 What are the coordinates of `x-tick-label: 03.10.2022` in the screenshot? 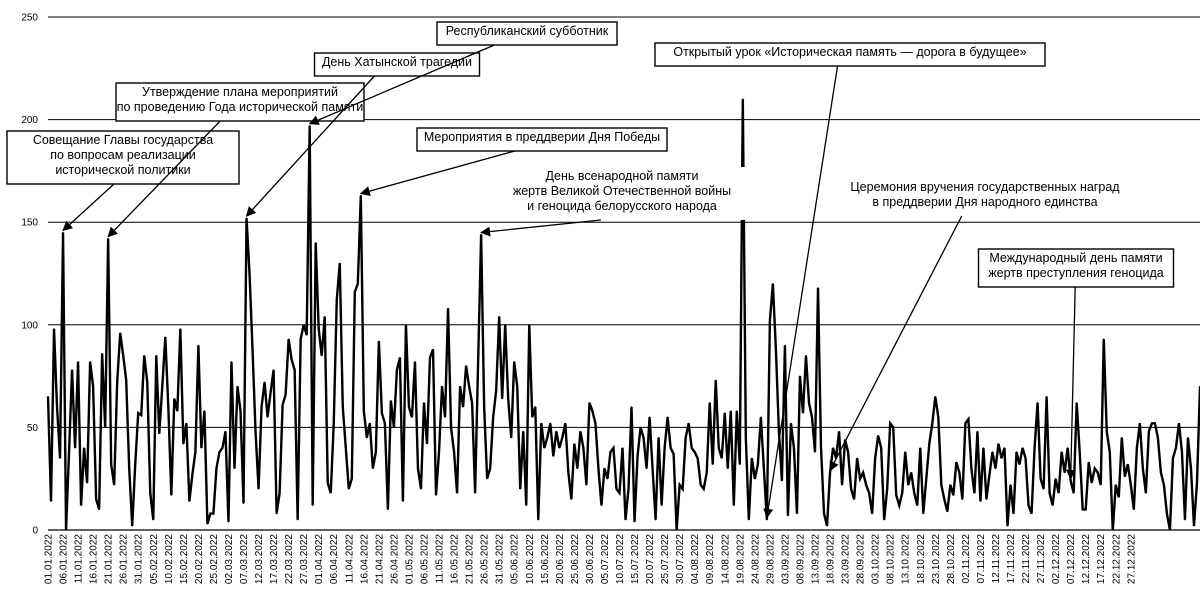 It's located at (876, 559).